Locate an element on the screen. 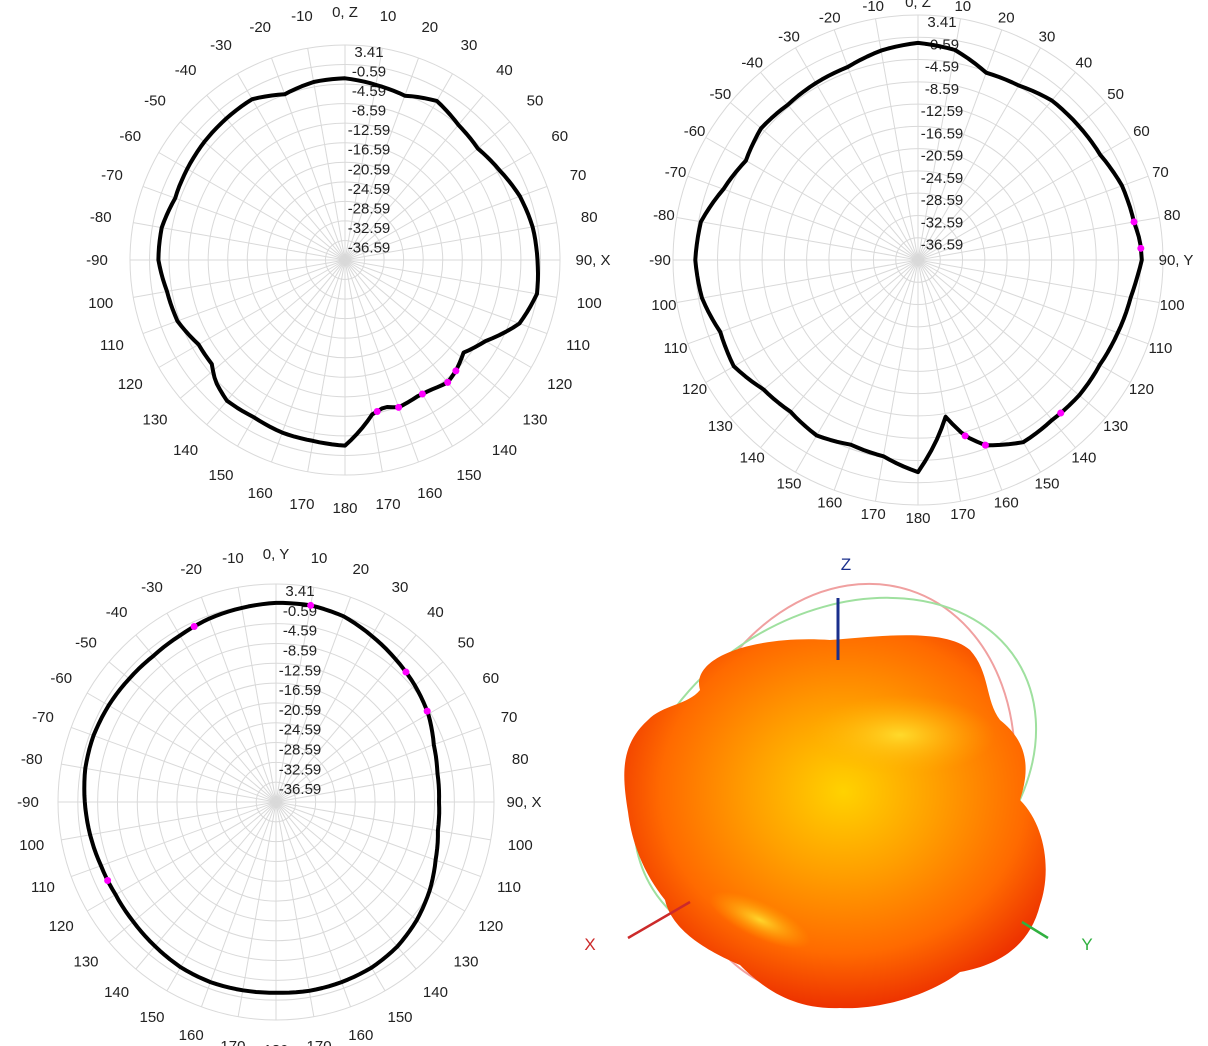 This screenshot has height=1046, width=1208. angle-tick-label: 80 is located at coordinates (1172, 215).